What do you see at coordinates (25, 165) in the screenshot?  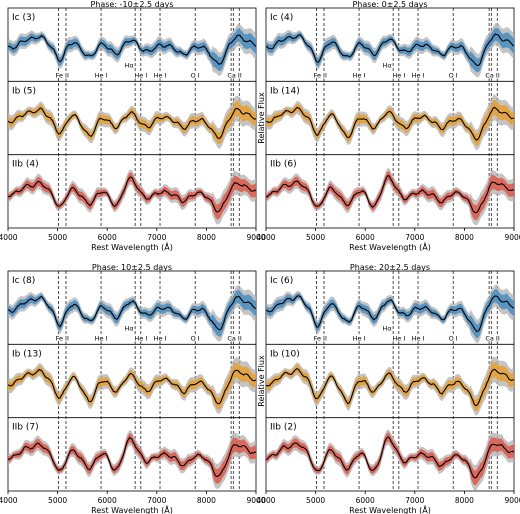 I see `row-label: IIb (4)` at bounding box center [25, 165].